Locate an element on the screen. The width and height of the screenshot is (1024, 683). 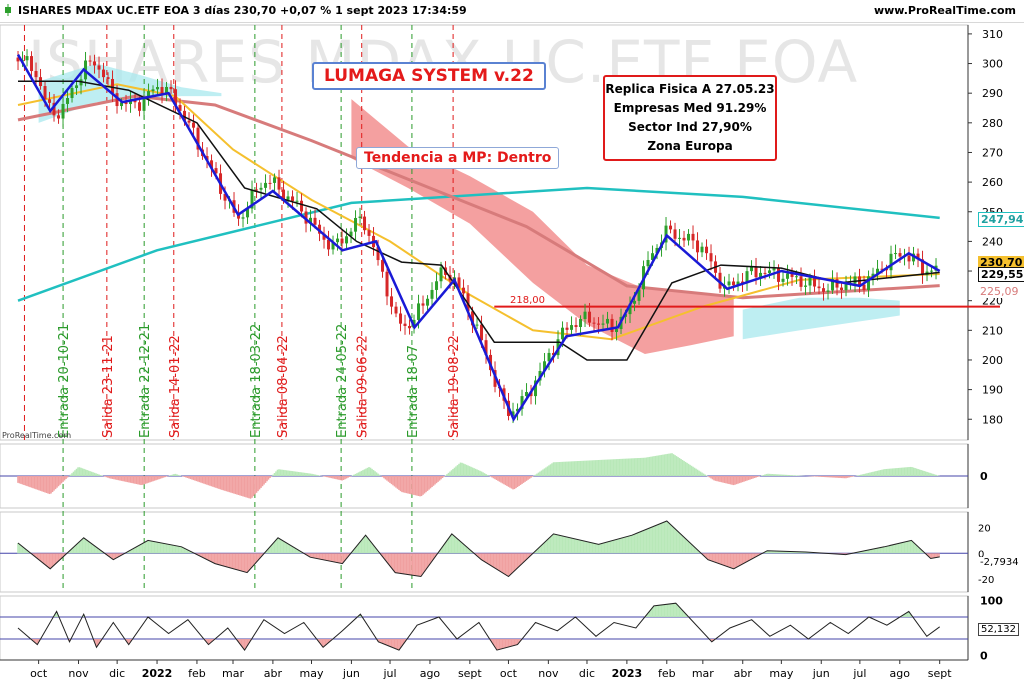
y-tick-label: 280 is located at coordinates (992, 123).